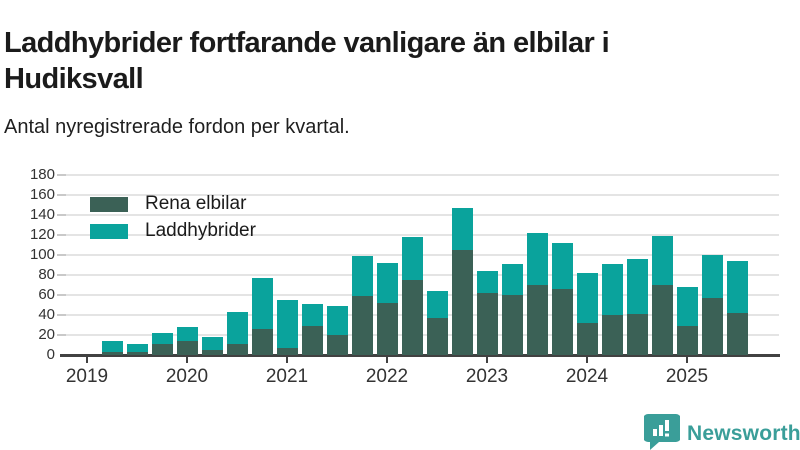 This screenshot has width=800, height=450. I want to click on y-axis-label: 120, so click(42, 234).